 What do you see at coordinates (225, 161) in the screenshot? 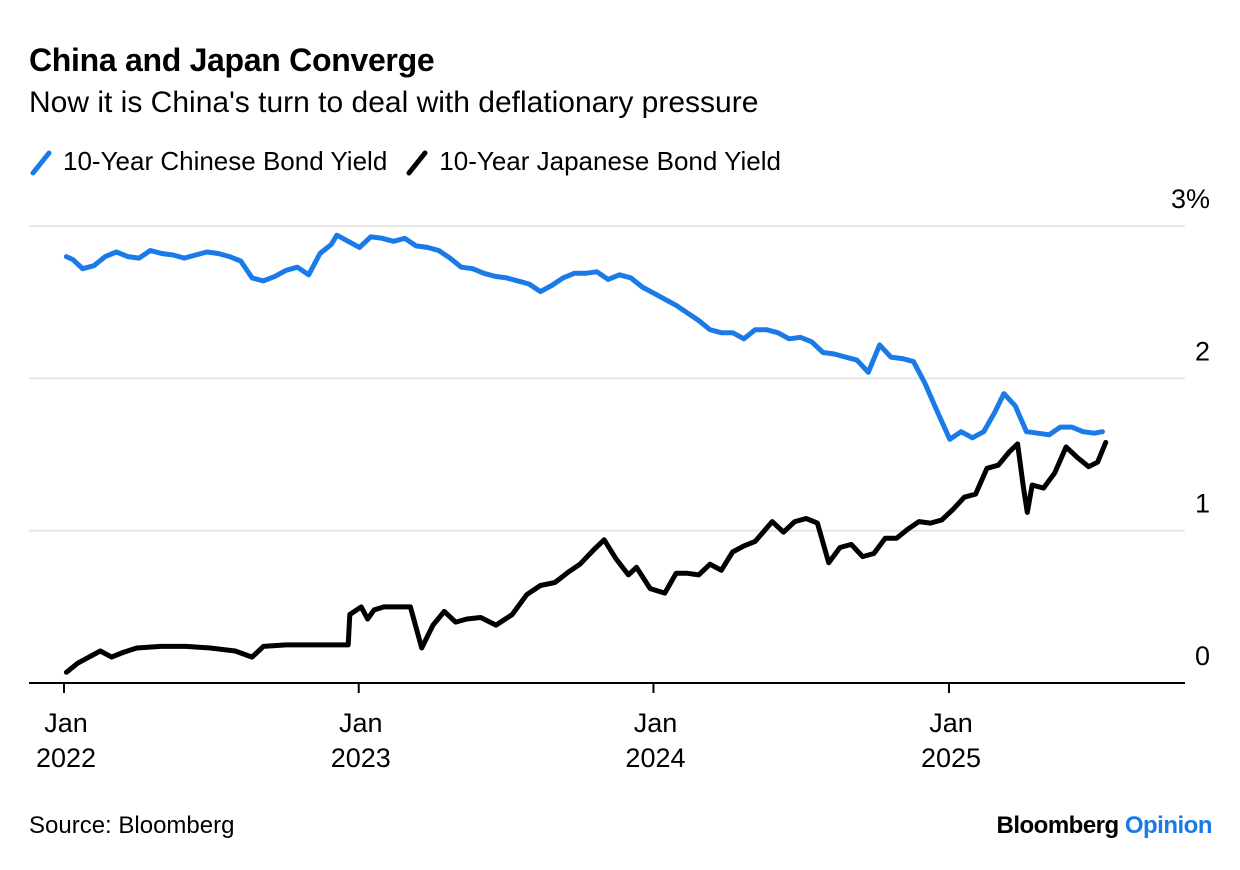
I see `legend-label-china: 10-Year Chinese Bond Yield` at bounding box center [225, 161].